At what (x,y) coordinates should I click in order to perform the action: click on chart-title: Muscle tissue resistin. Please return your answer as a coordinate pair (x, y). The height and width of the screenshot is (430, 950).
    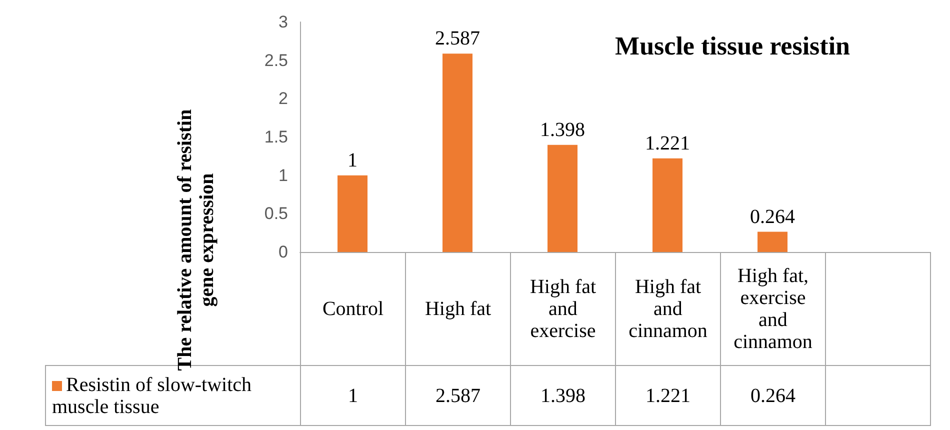
    Looking at the image, I should click on (733, 46).